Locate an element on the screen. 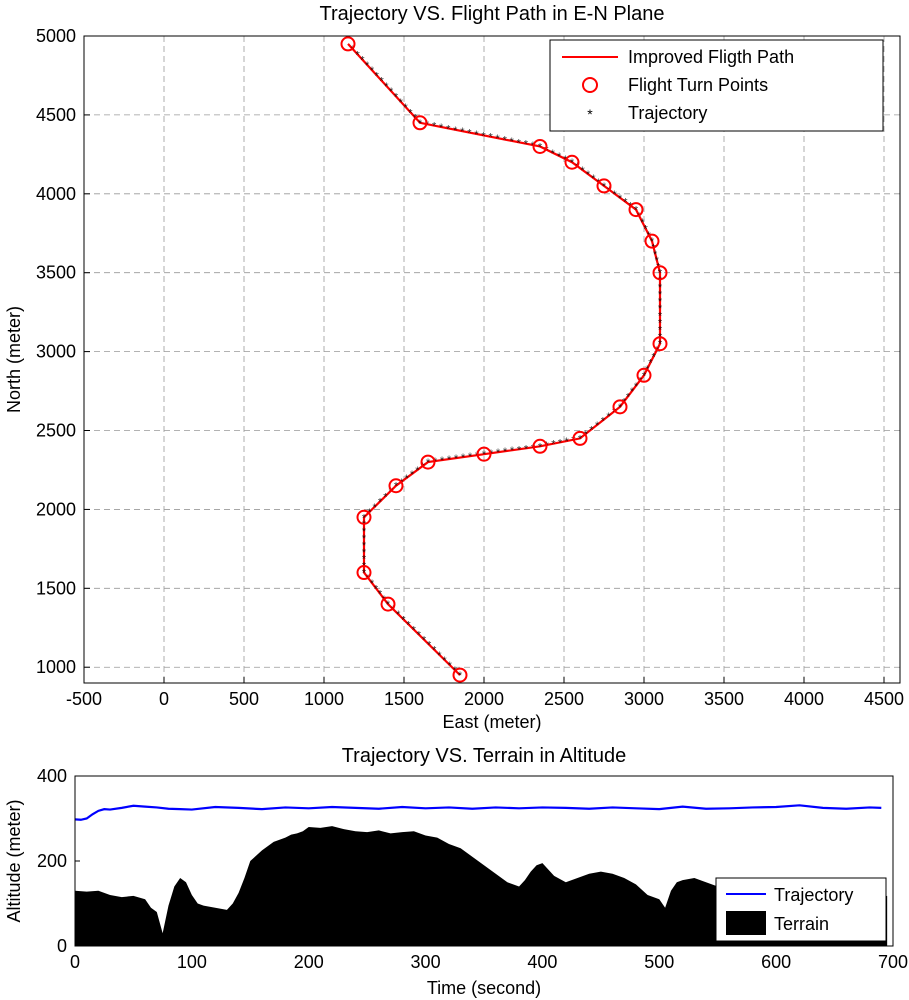 Image resolution: width=909 pixels, height=1000 pixels. y-tick-label: 4500 is located at coordinates (56, 115).